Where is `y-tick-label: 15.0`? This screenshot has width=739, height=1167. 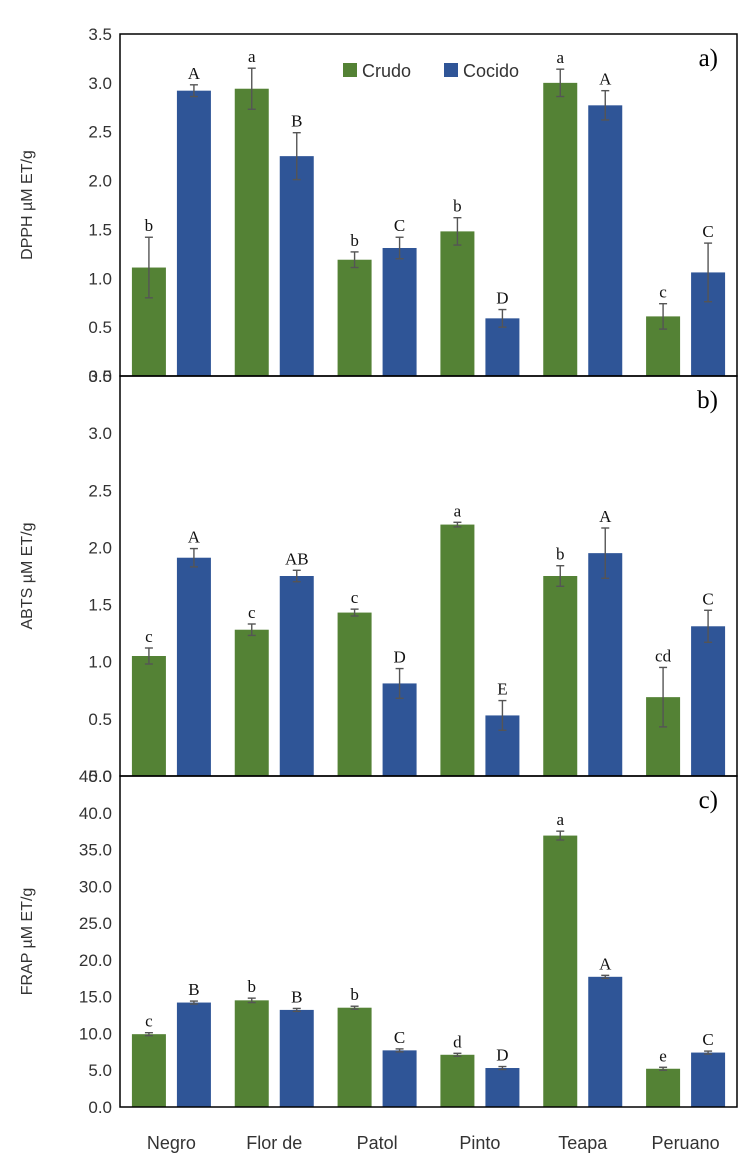
y-tick-label: 15.0 is located at coordinates (95, 997).